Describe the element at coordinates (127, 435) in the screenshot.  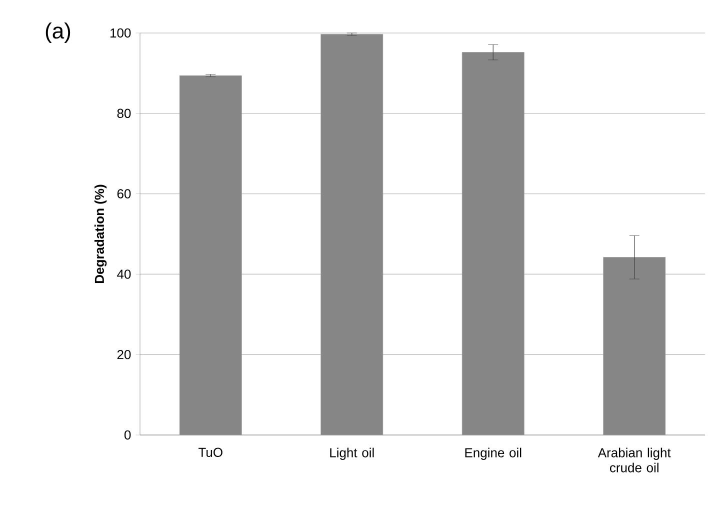
I see `y-tick-label: 0` at that location.